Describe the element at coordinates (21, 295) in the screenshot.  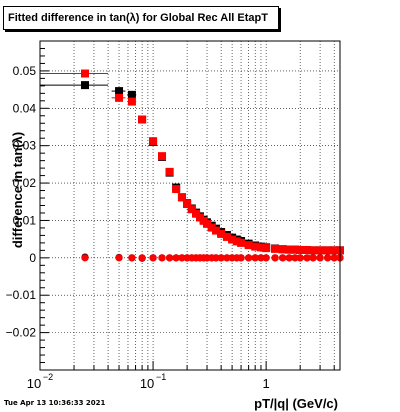
I see `y-tick-label: −0.01` at that location.